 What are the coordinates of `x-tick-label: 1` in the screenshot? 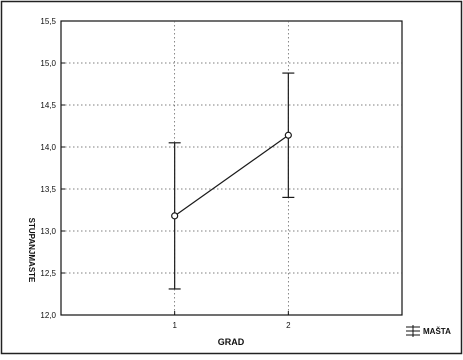 It's located at (174, 325).